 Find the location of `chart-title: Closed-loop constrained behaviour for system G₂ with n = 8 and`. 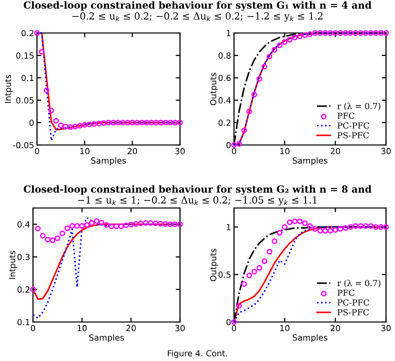

chart-title: Closed-loop constrained behaviour for system G₂ with n = 8 and is located at coordinates (198, 190).